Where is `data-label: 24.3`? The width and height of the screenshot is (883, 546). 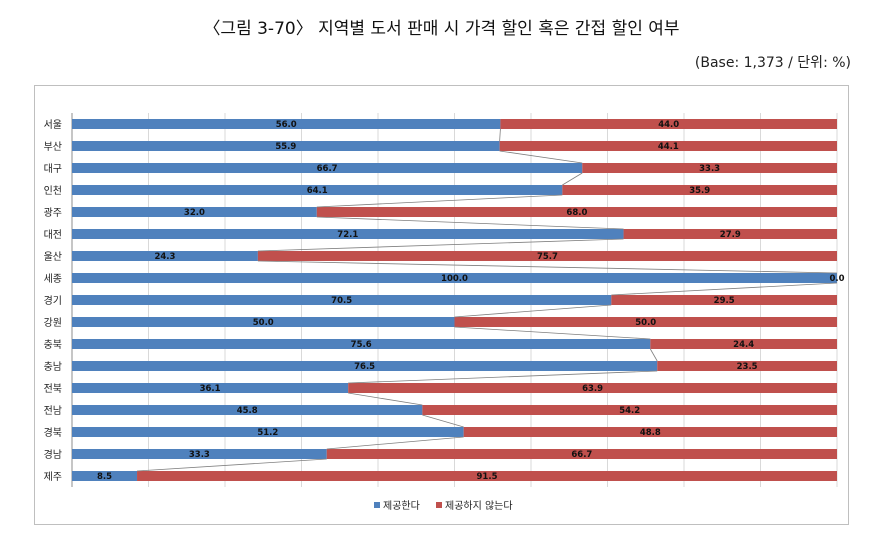
data-label: 24.3 is located at coordinates (164, 257).